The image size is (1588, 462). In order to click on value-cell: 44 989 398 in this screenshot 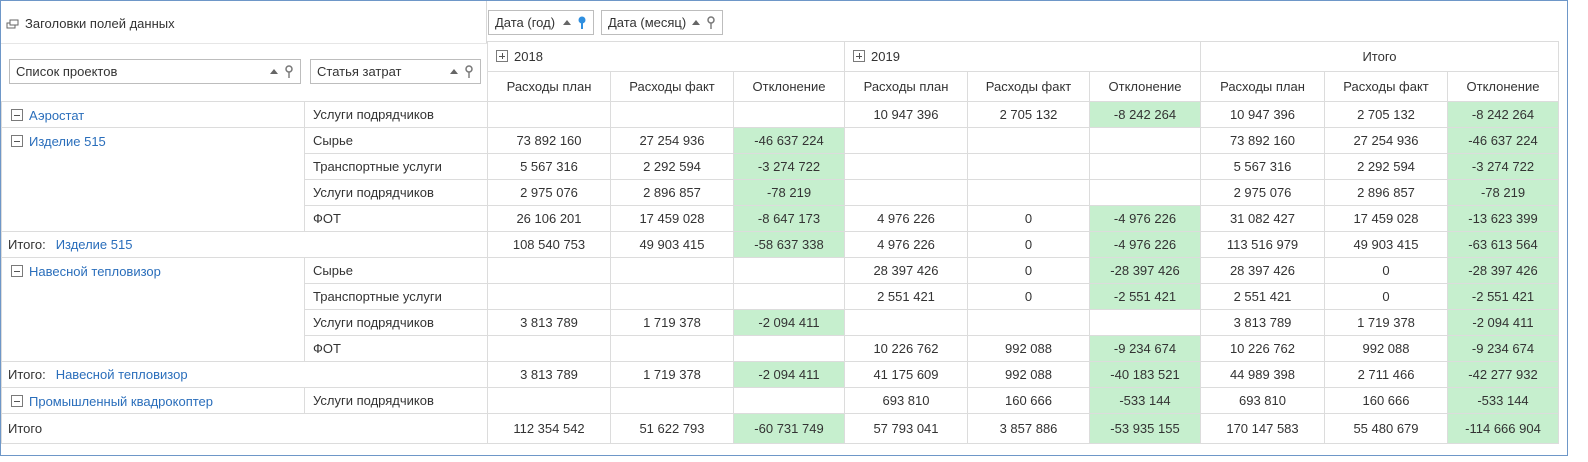, I will do `click(1262, 374)`.